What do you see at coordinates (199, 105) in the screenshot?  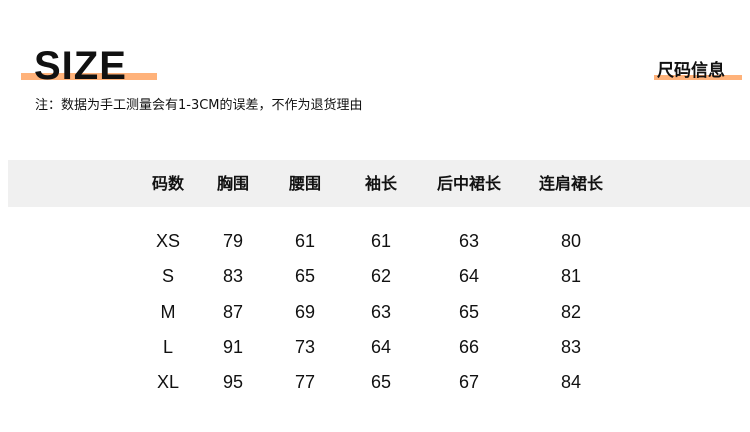 I see `measurement-note: 注：数据为手工测量会有1-3CM的误差，不作为退货理由` at bounding box center [199, 105].